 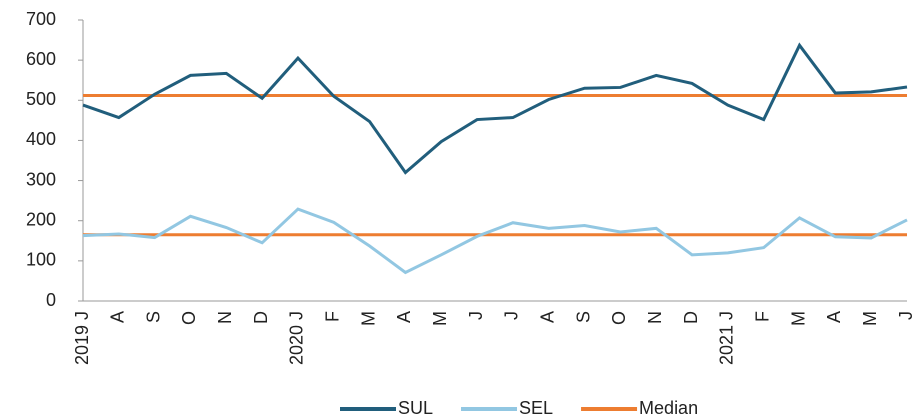 What do you see at coordinates (727, 338) in the screenshot?
I see `x-tick-label: 2021 J` at bounding box center [727, 338].